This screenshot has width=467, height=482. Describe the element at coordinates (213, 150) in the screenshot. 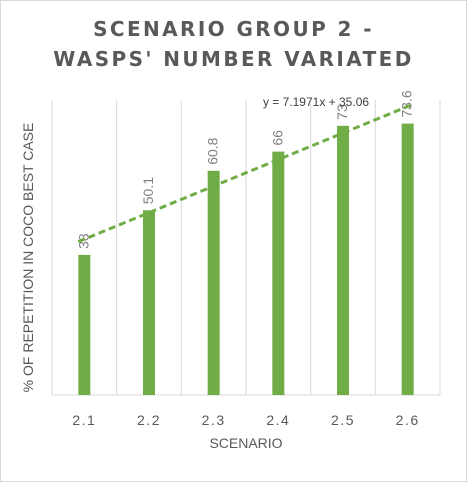

I see `data-label: 60.8` at that location.